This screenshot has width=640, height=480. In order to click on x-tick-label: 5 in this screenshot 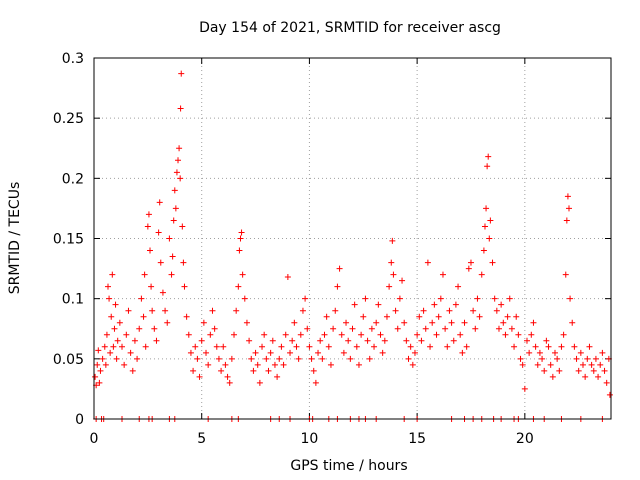, I will do `click(201, 439)`.